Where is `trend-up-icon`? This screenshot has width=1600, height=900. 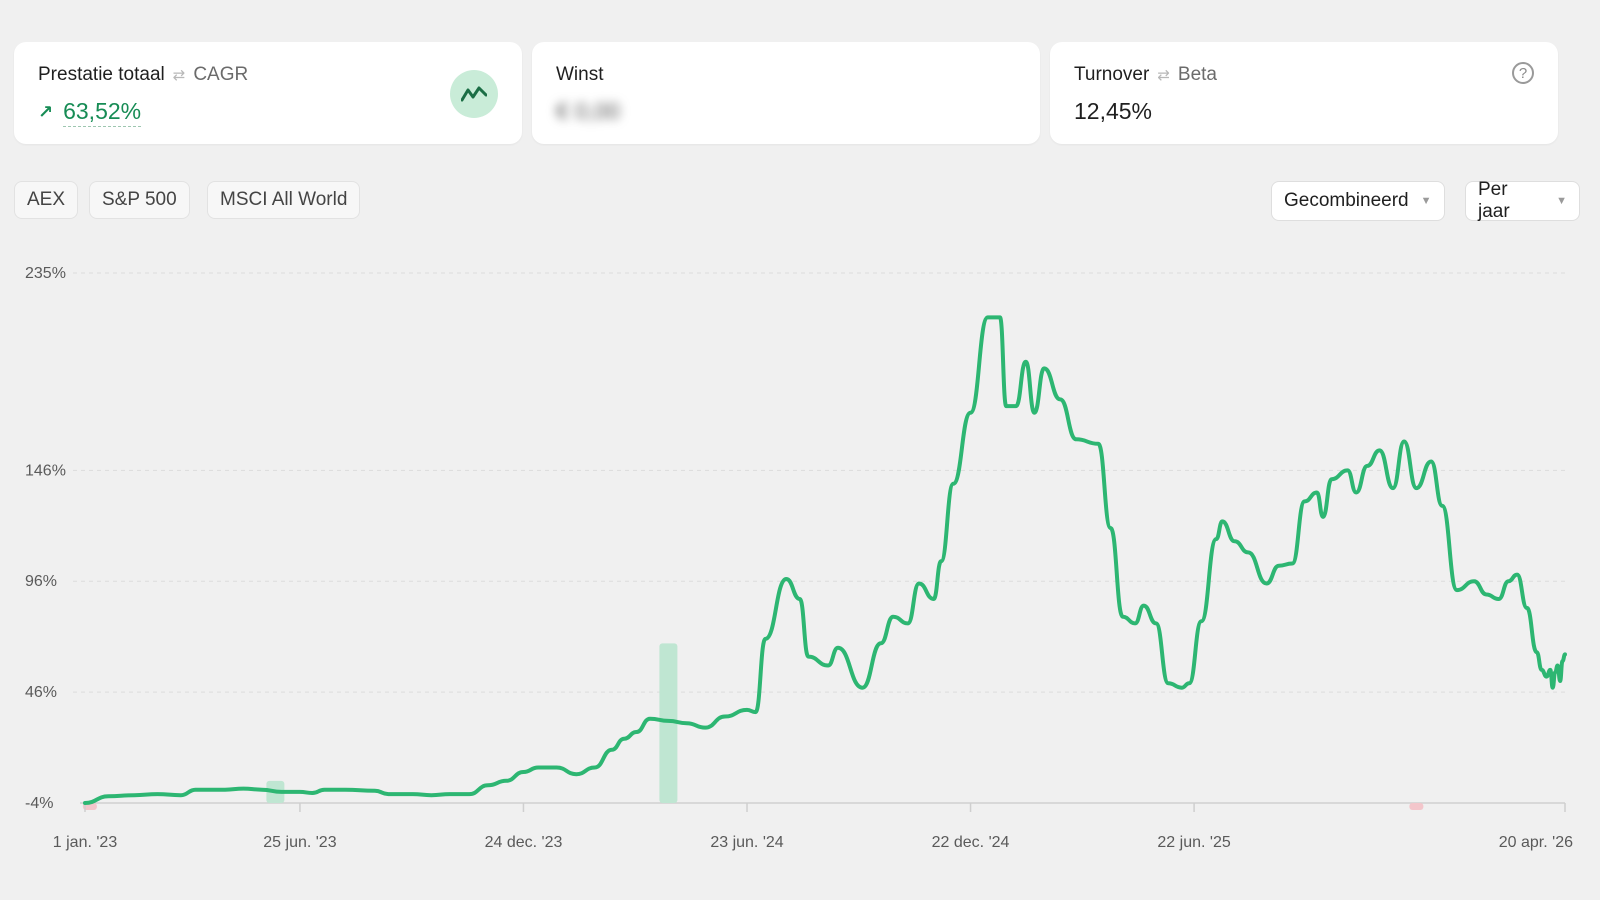 trend-up-icon is located at coordinates (474, 94).